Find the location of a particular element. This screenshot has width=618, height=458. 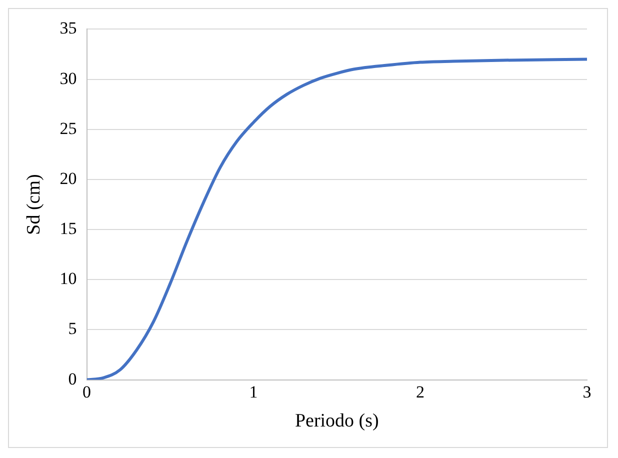

x-tick-label: 0 is located at coordinates (87, 392).